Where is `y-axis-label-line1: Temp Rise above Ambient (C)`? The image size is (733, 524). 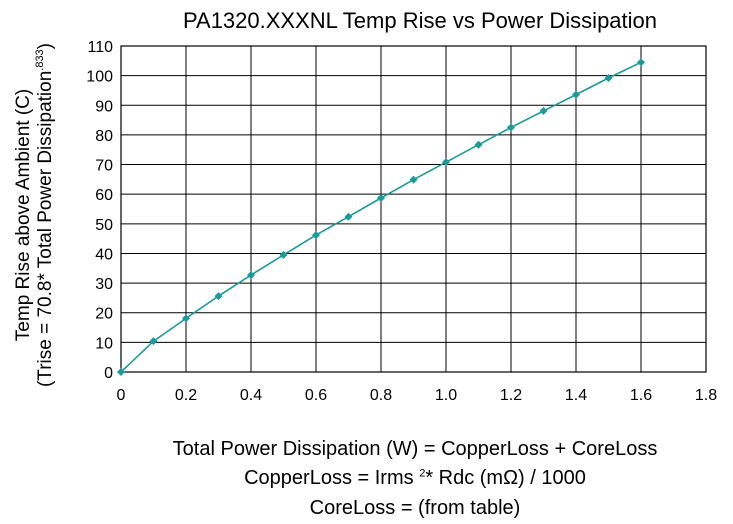
y-axis-label-line1: Temp Rise above Ambient (C) is located at coordinates (23, 215).